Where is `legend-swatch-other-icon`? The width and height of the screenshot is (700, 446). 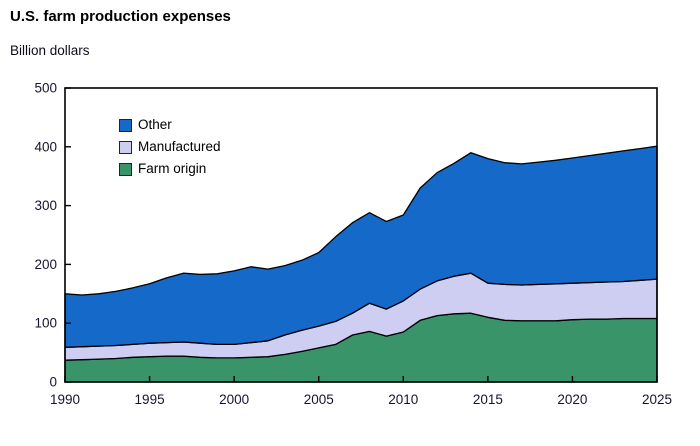 legend-swatch-other-icon is located at coordinates (125, 125).